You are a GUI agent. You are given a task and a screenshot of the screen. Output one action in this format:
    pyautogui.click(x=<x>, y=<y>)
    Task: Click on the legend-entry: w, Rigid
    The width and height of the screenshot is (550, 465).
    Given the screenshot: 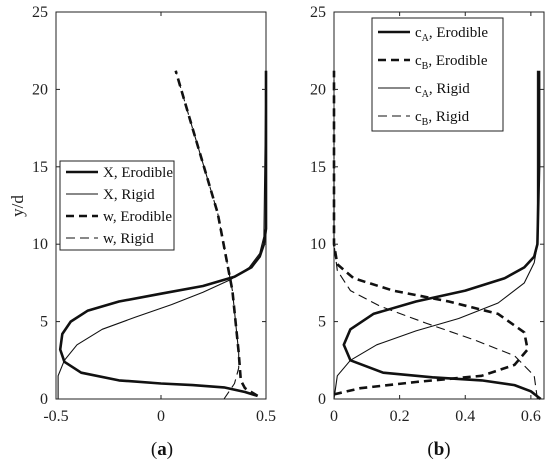 What is the action you would take?
    pyautogui.click(x=128, y=239)
    